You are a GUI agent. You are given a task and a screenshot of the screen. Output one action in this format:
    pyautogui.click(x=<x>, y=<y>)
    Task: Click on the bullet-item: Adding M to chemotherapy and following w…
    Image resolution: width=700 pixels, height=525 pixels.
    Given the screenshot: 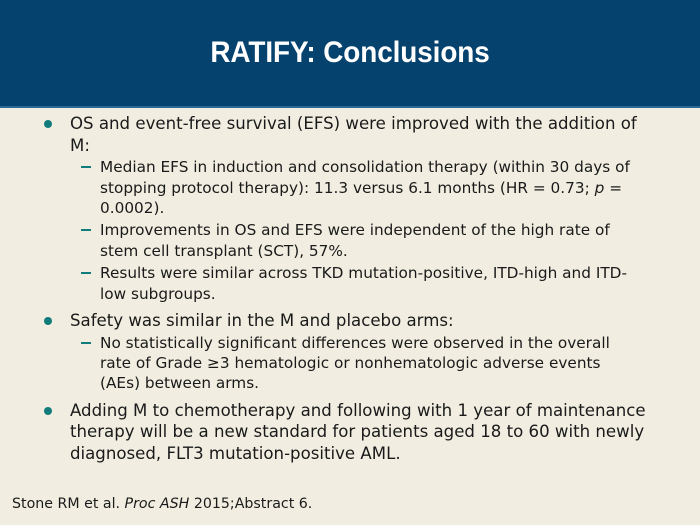 What is the action you would take?
    pyautogui.click(x=350, y=432)
    